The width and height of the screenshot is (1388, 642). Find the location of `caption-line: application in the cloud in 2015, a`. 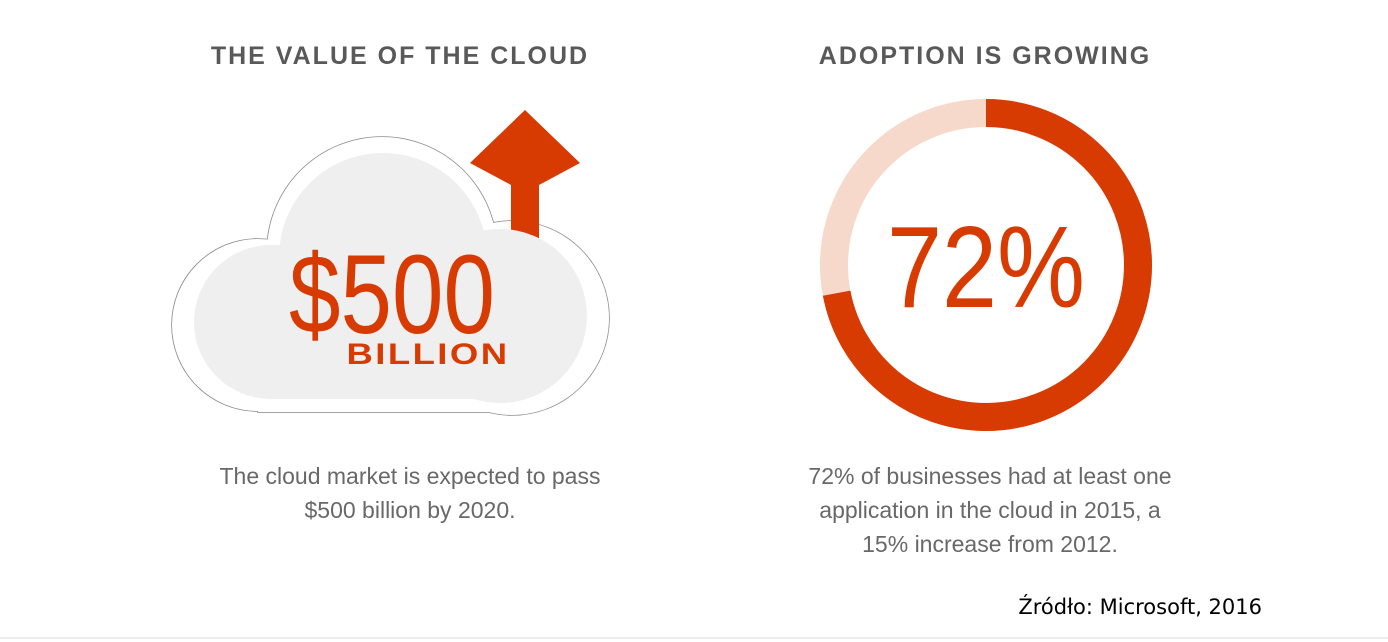

caption-line: application in the cloud in 2015, a is located at coordinates (990, 510).